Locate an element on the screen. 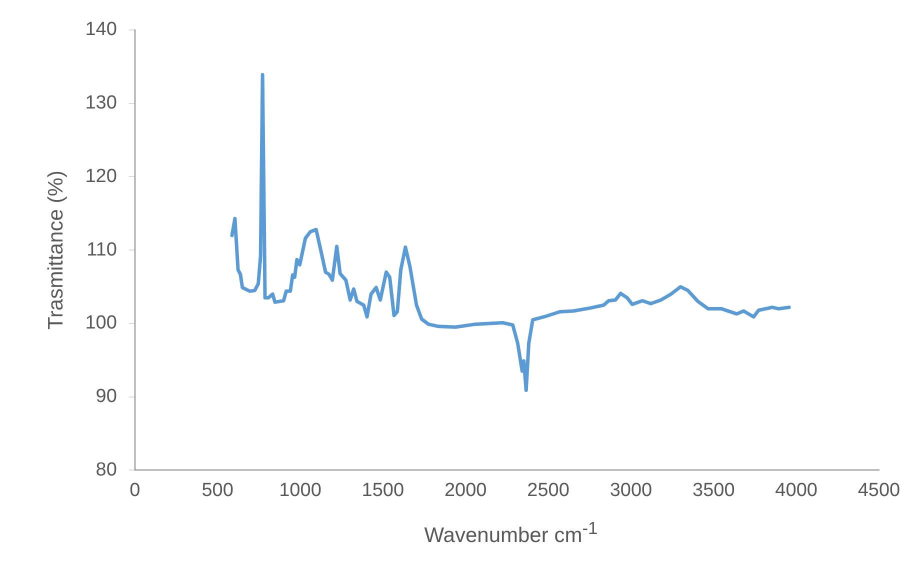  y-tick-label: 130 is located at coordinates (101, 103).